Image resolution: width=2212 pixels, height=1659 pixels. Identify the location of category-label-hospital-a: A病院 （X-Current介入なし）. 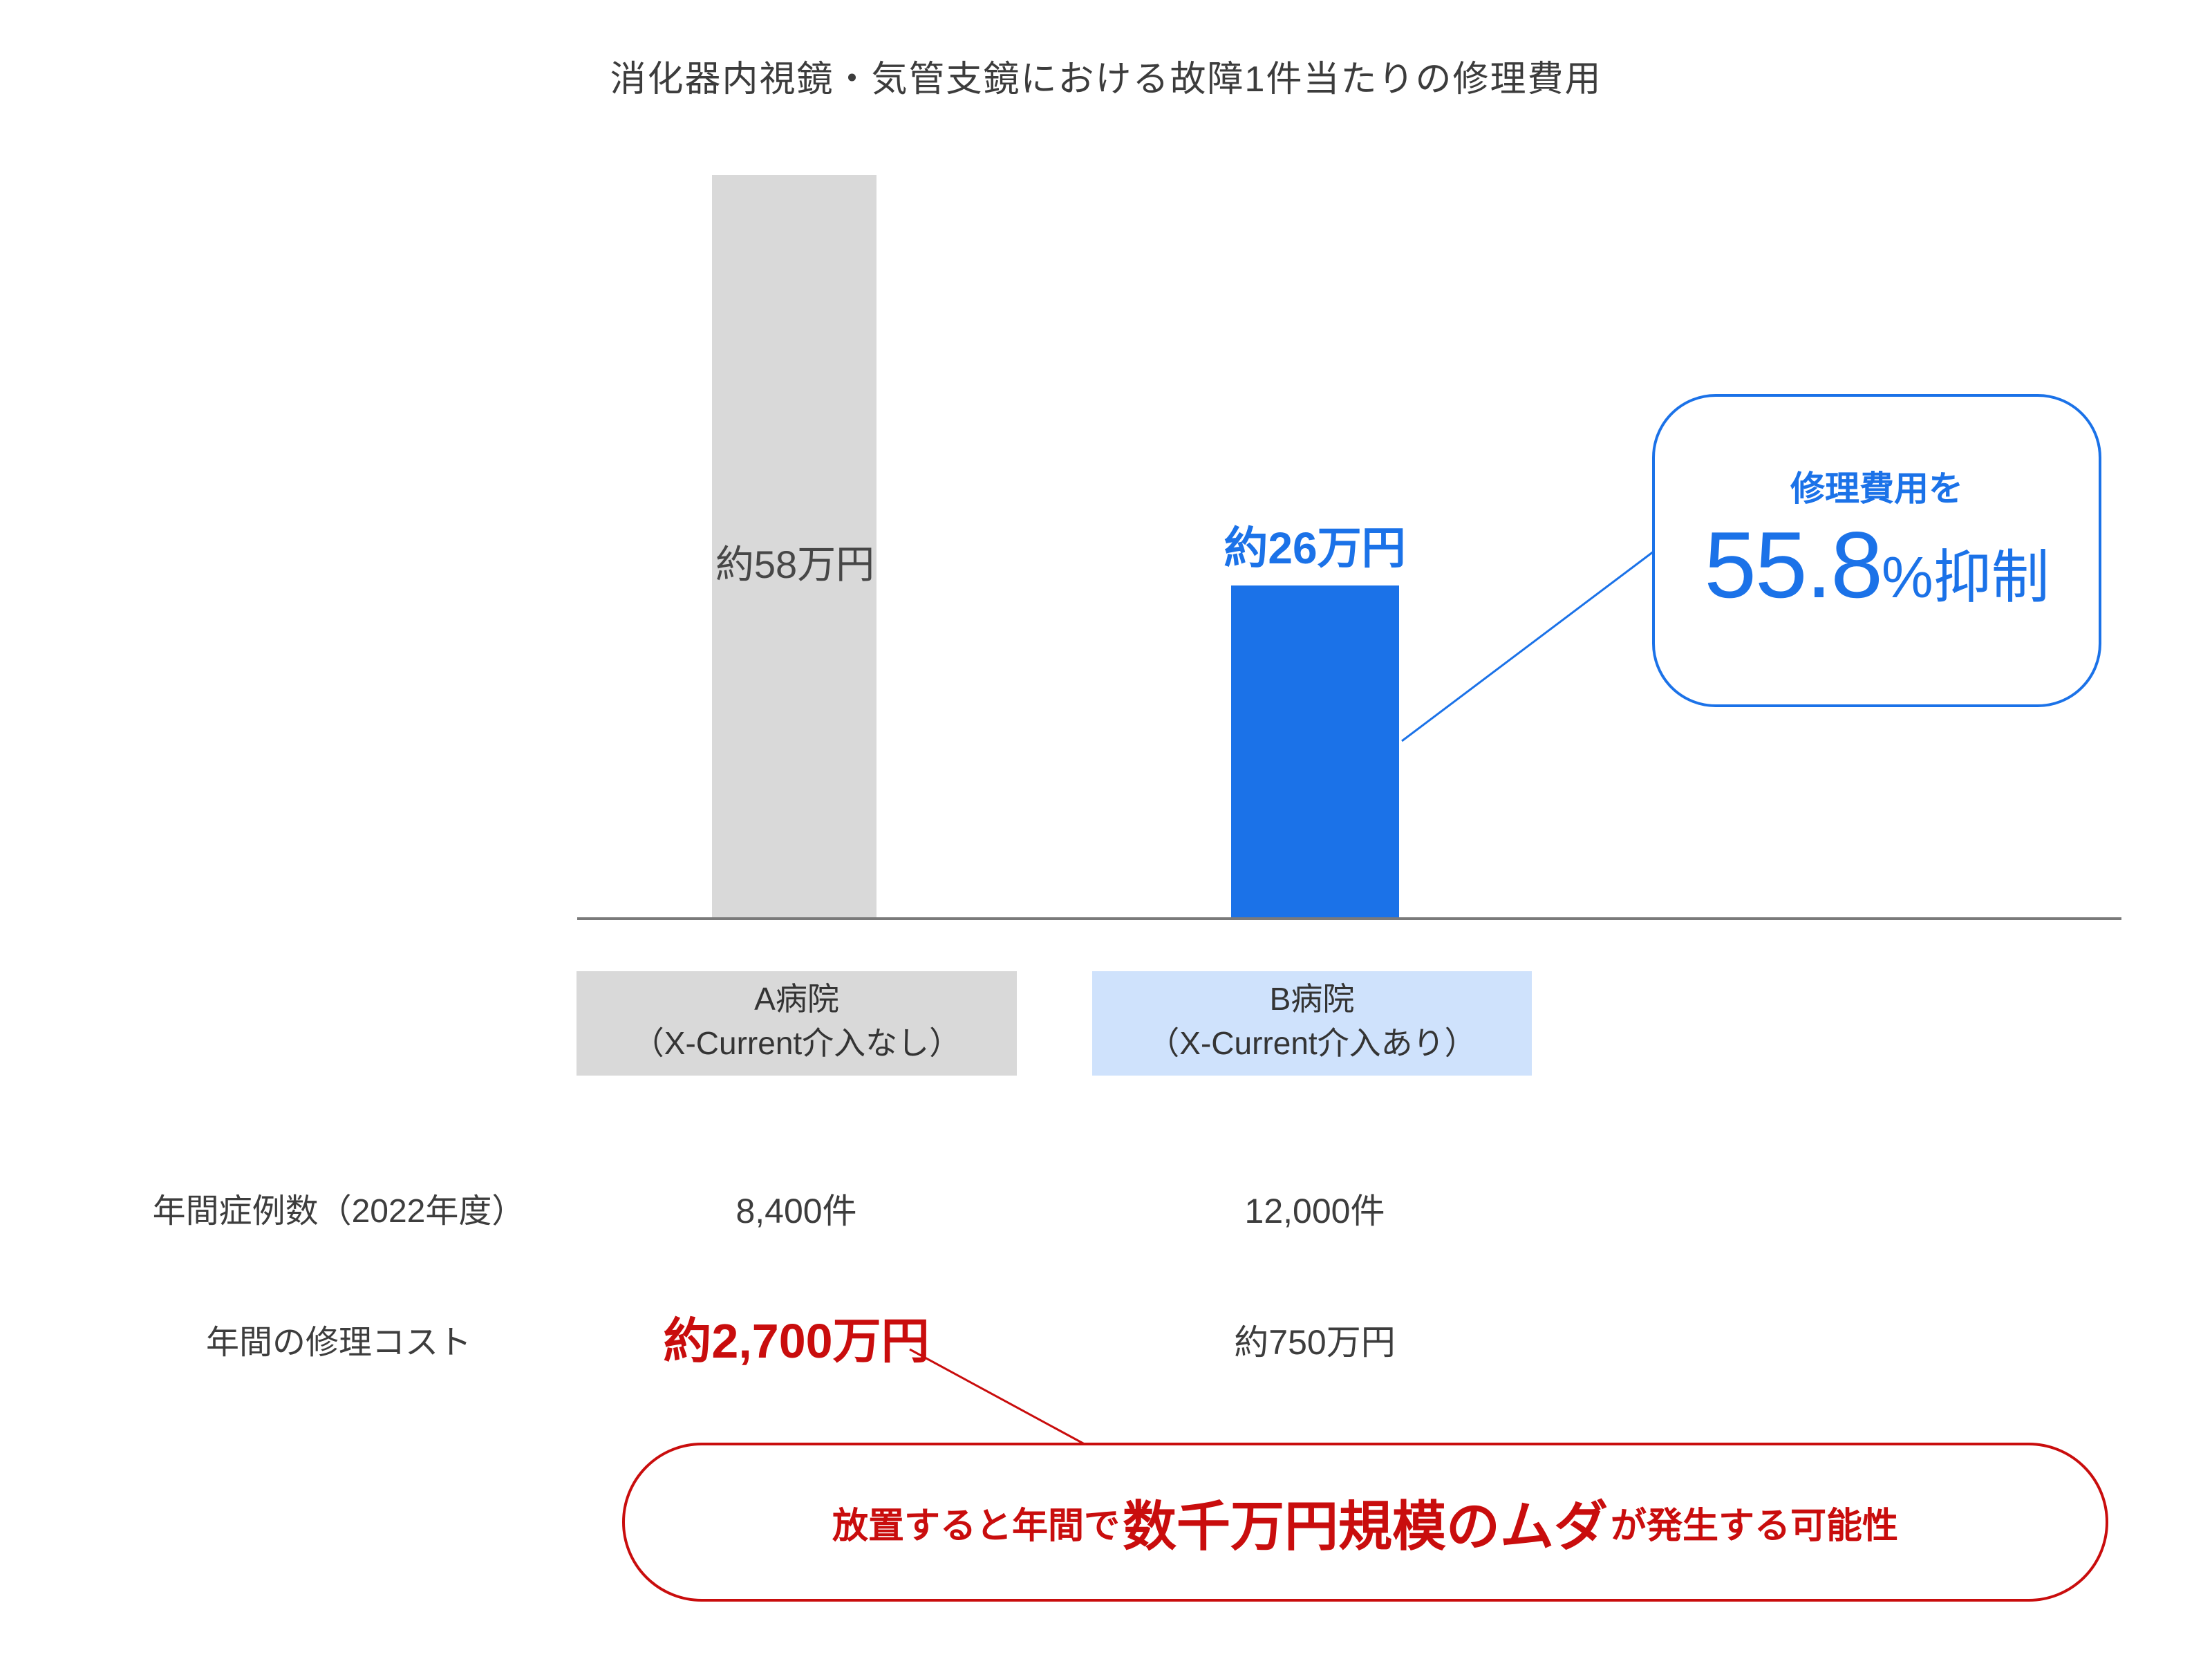
(797, 1023).